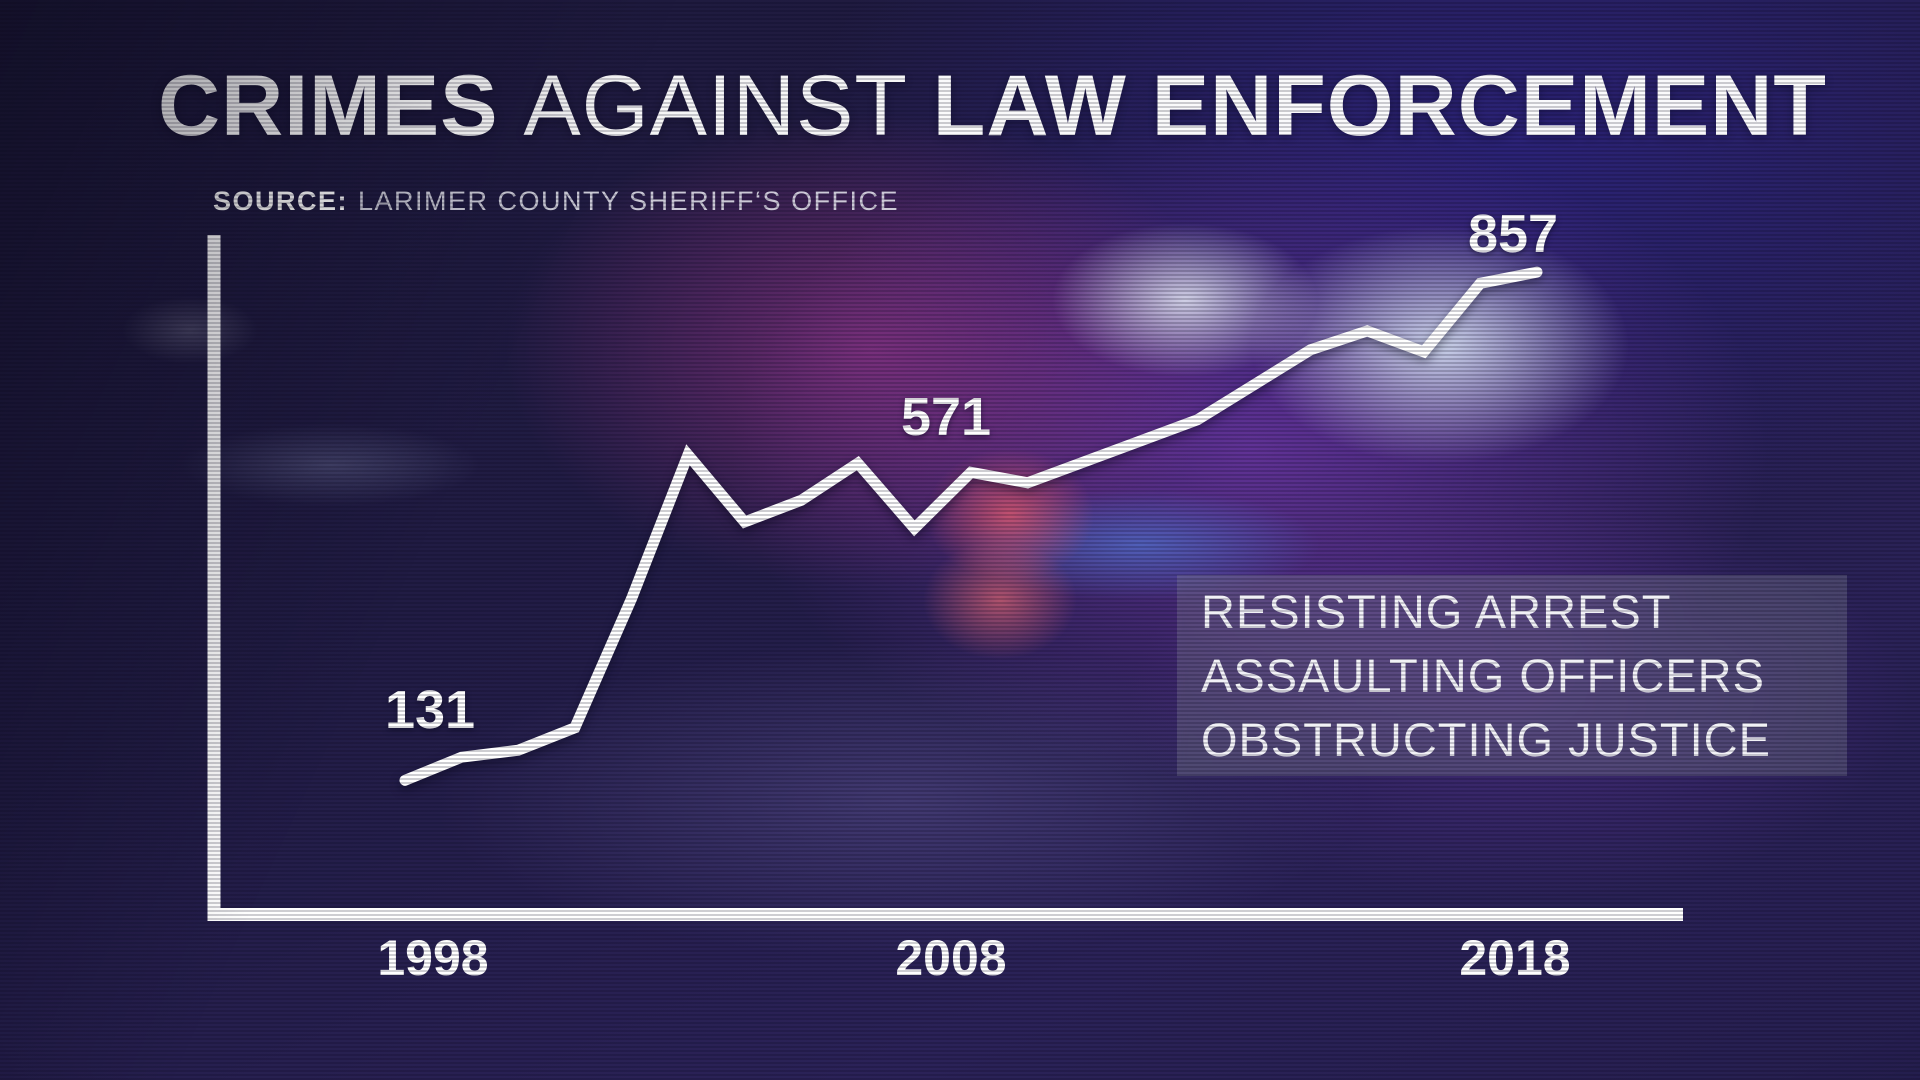  Describe the element at coordinates (946, 417) in the screenshot. I see `data-label-571: 571` at that location.